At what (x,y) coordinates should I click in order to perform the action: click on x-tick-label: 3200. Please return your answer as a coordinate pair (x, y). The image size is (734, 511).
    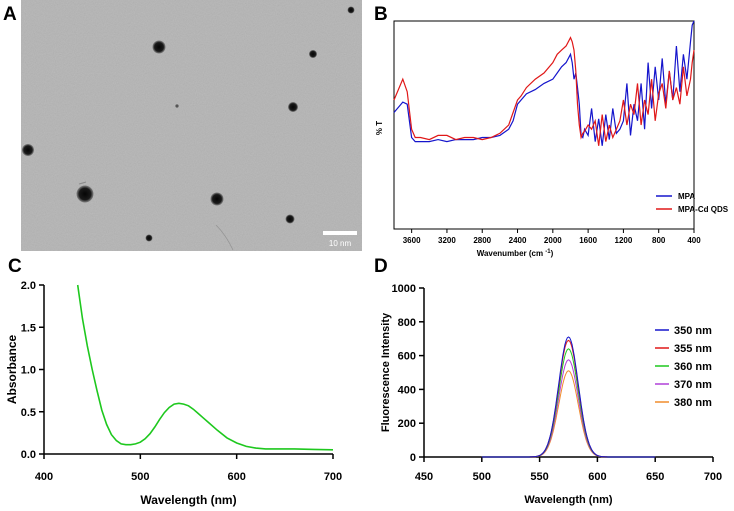
    Looking at the image, I should click on (447, 240).